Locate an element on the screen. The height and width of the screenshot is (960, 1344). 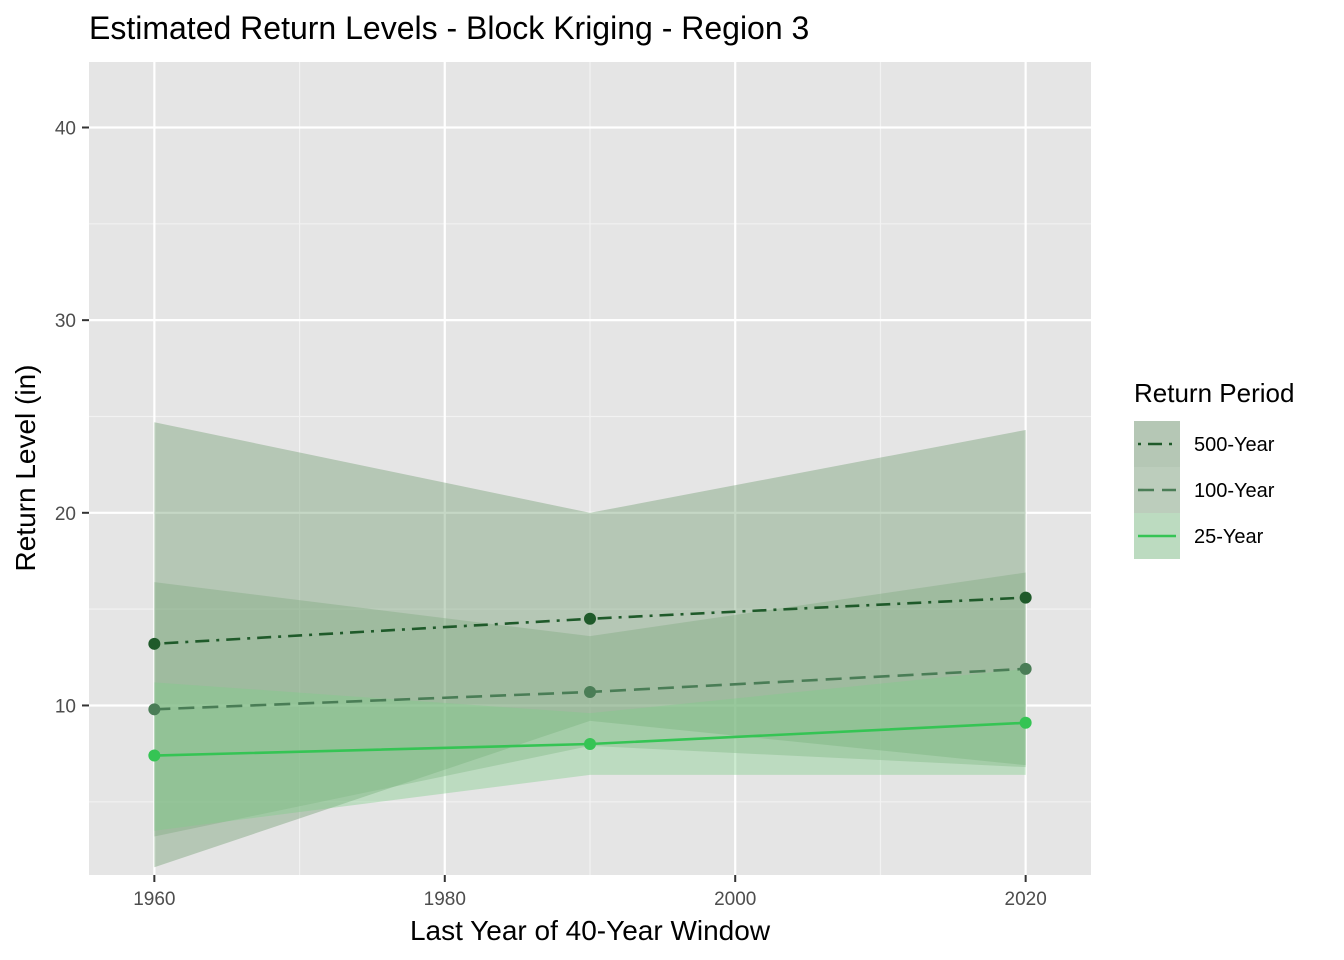
legend-label-100-year: 100-Year is located at coordinates (1234, 491).